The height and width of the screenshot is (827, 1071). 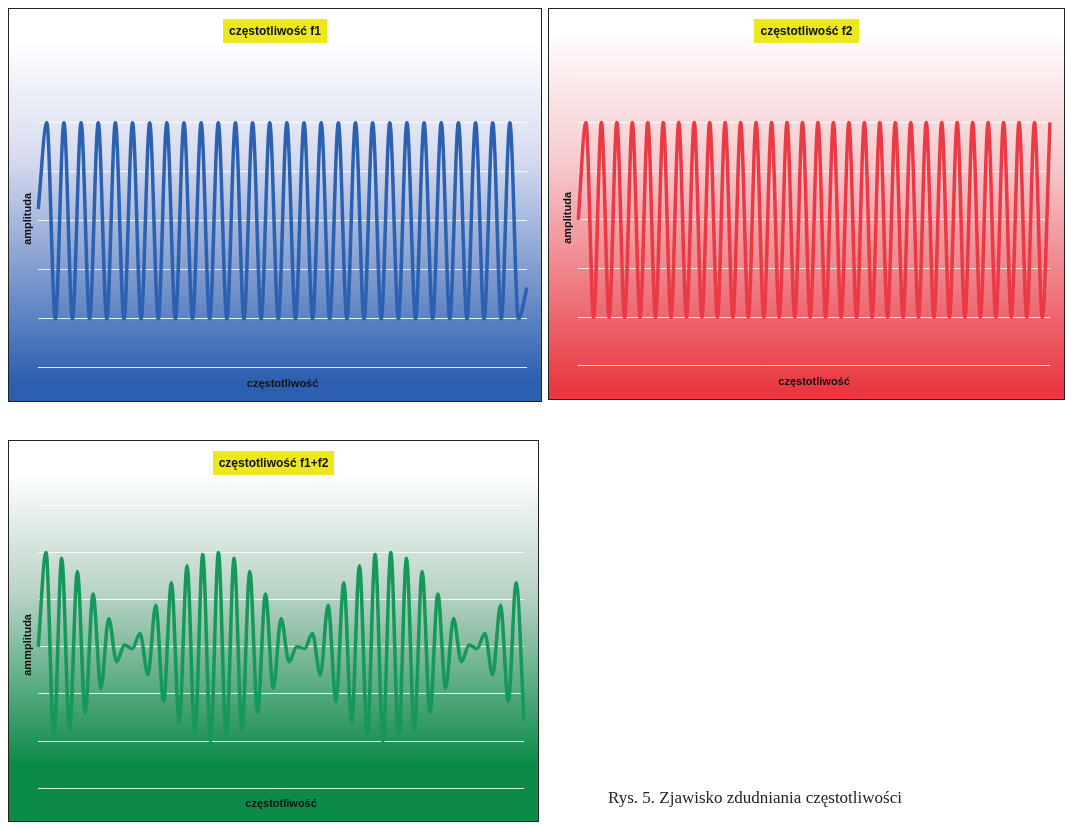 I want to click on chart-title: częstotliwość f1+f2, so click(x=273, y=463).